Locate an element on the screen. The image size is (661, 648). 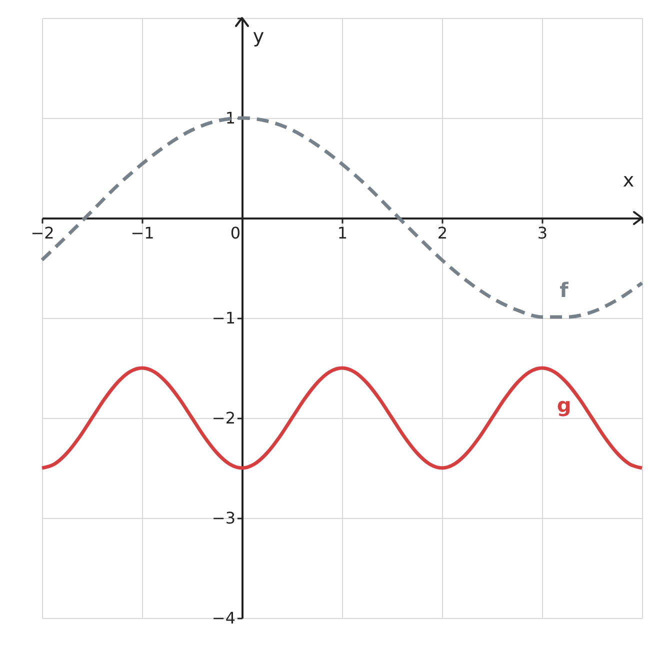
y-axis-title: y is located at coordinates (258, 37).